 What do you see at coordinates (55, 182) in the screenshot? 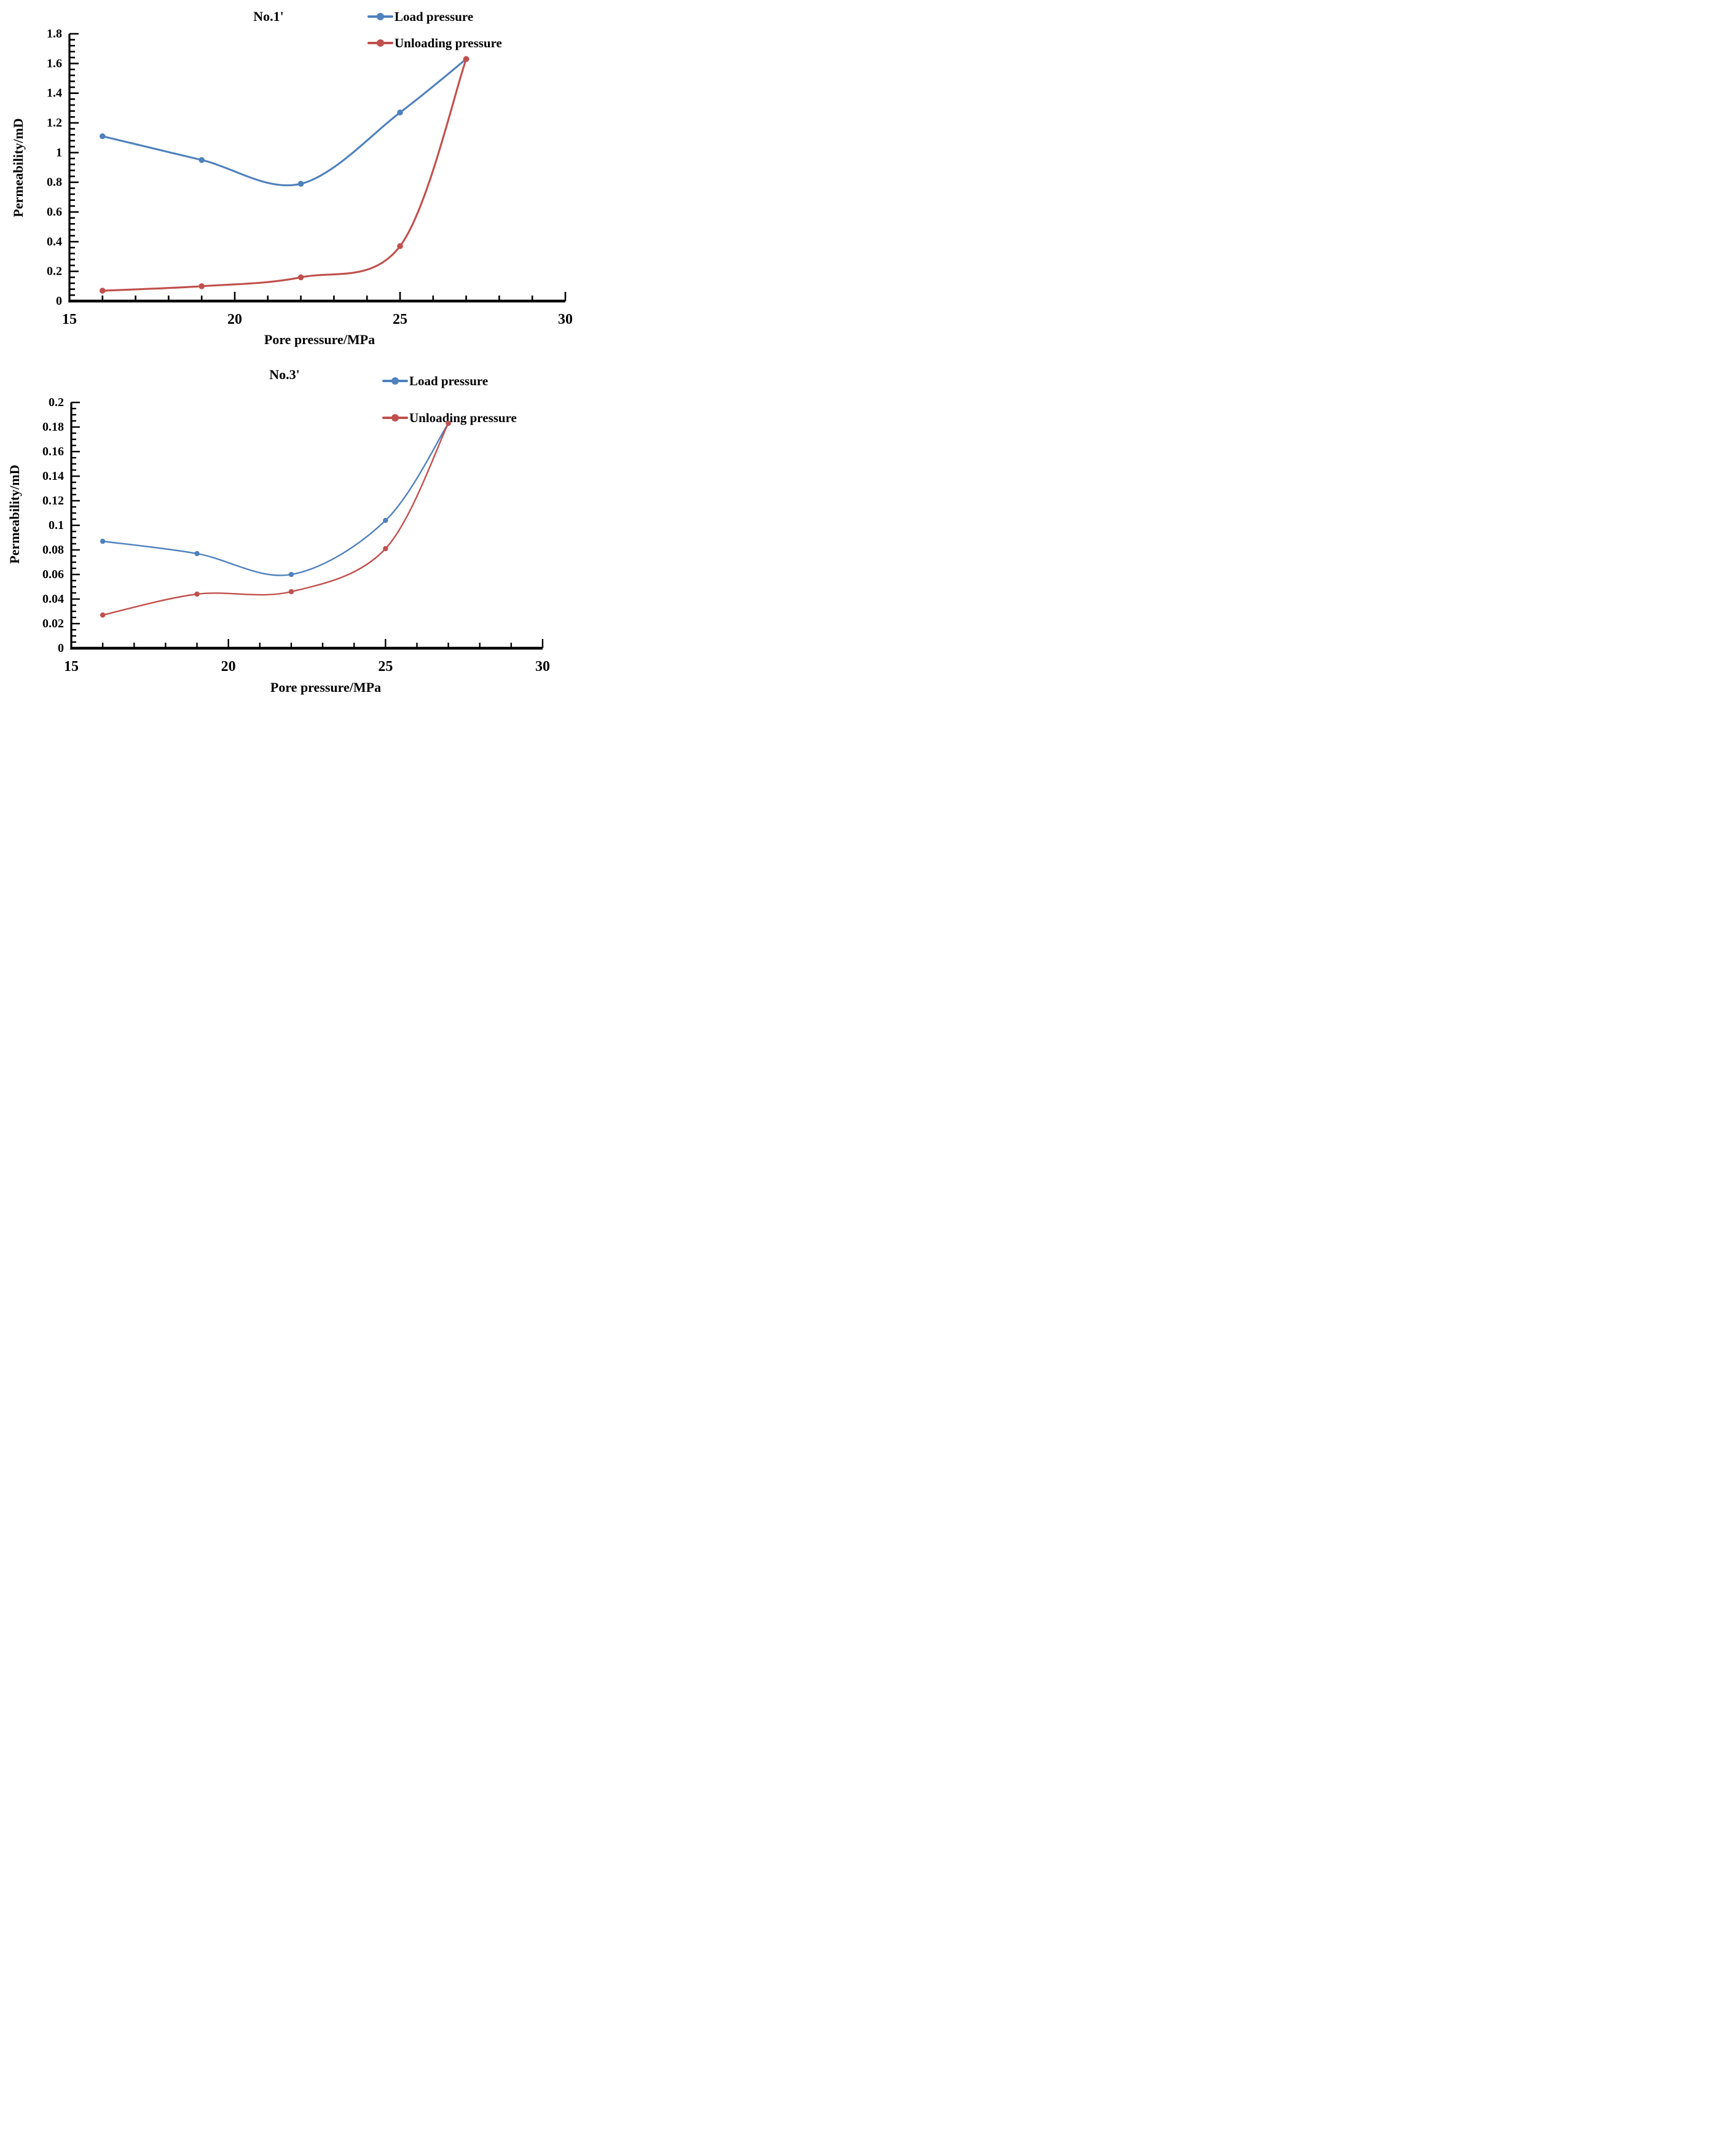
I see `svg-text: 0.8` at bounding box center [55, 182].